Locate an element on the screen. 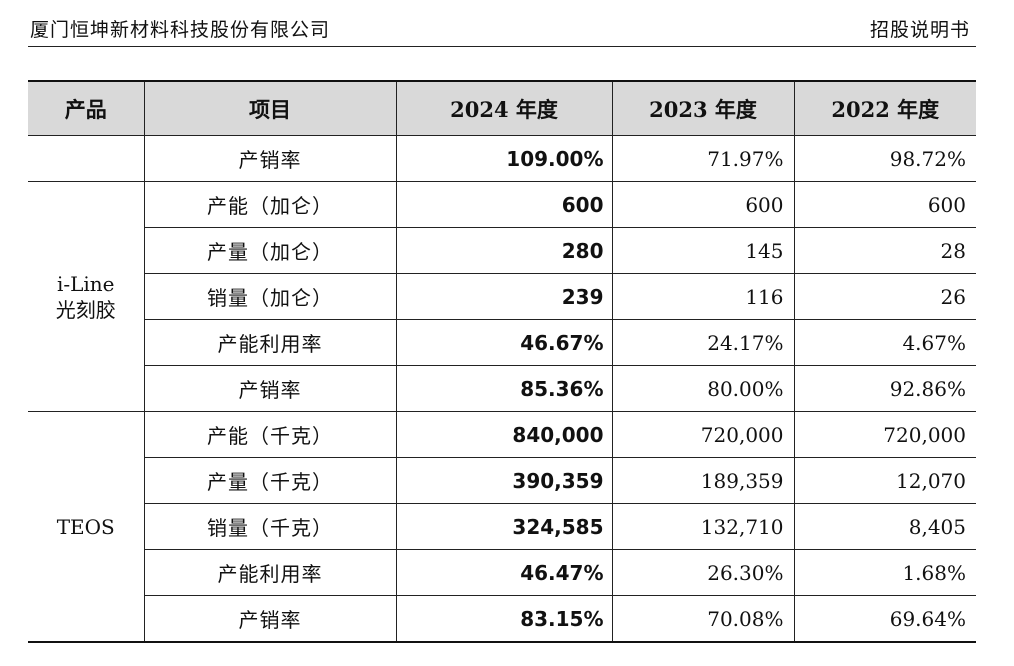  page-header: 厦门恒坤新材料科技股份有限公司 招股说明书 is located at coordinates (502, 28).